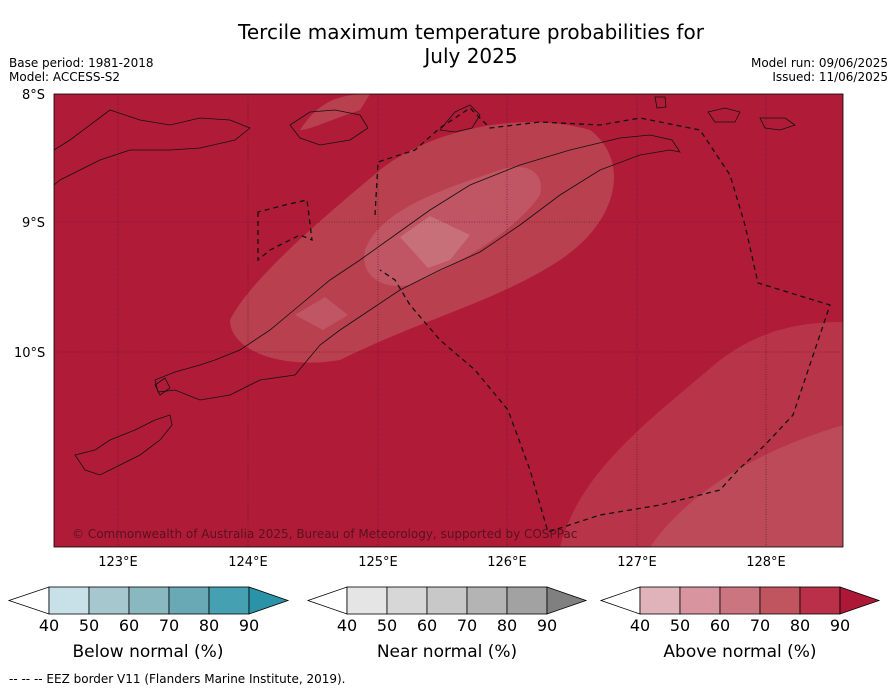 The height and width of the screenshot is (690, 896). I want to click on wetar-coast, so click(460, 118).